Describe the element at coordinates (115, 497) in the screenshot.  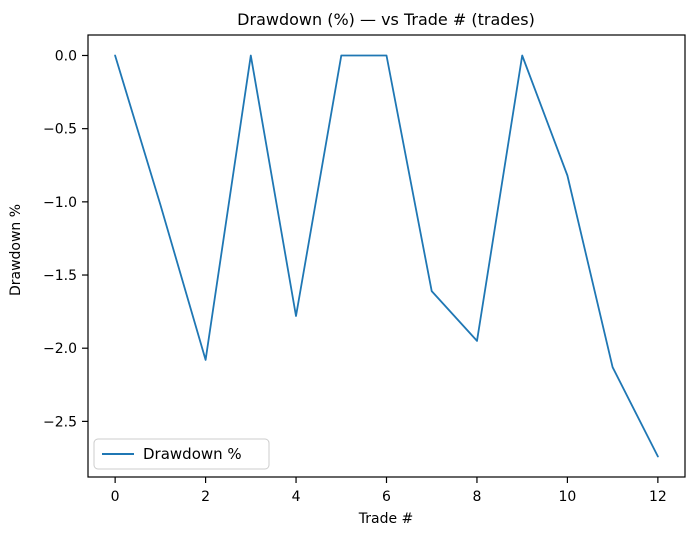
I see `x-tick-label: 0` at that location.